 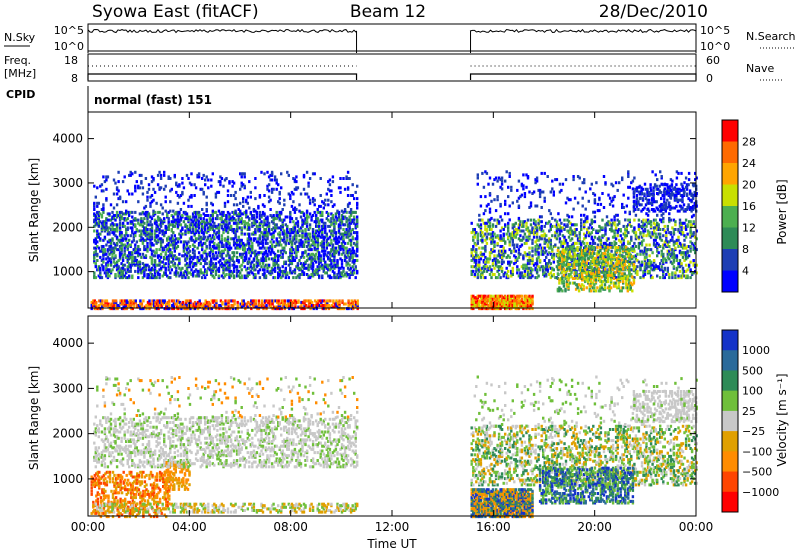 What do you see at coordinates (69, 46) in the screenshot?
I see `noise-tick-bottom-left: 10^0` at bounding box center [69, 46].